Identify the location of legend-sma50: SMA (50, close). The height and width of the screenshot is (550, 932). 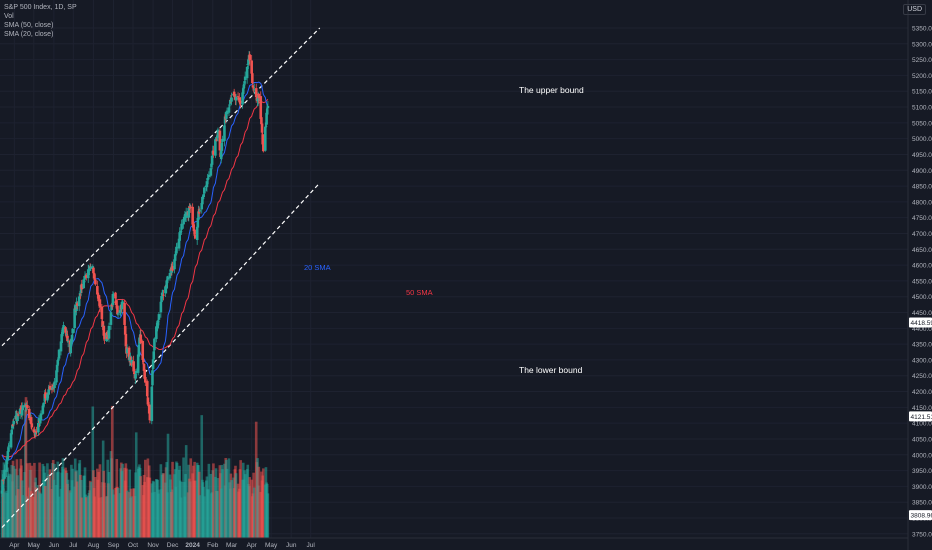
(29, 25).